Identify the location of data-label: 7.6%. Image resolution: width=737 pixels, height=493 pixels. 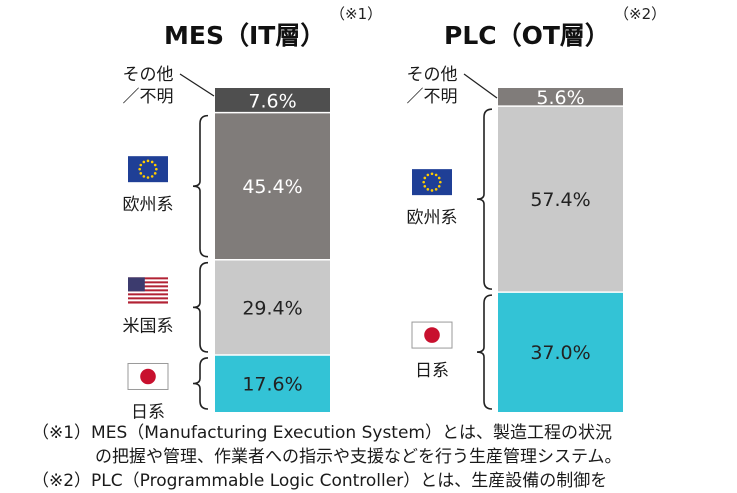
(272, 101).